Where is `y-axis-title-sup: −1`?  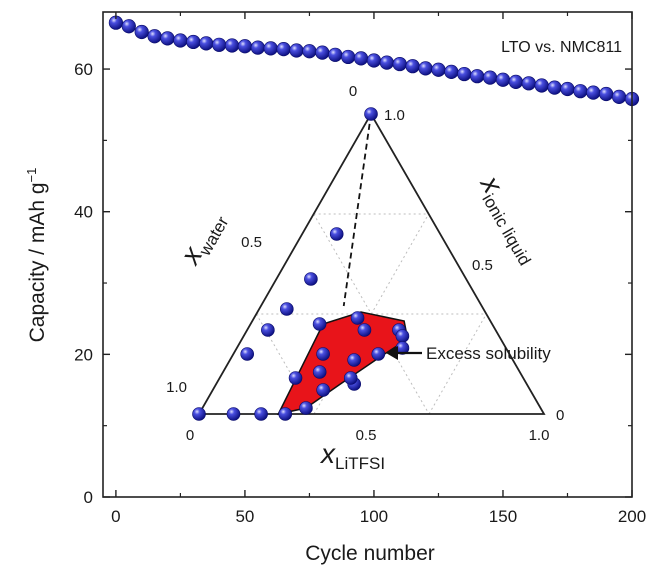 y-axis-title-sup: −1 is located at coordinates (31, 175).